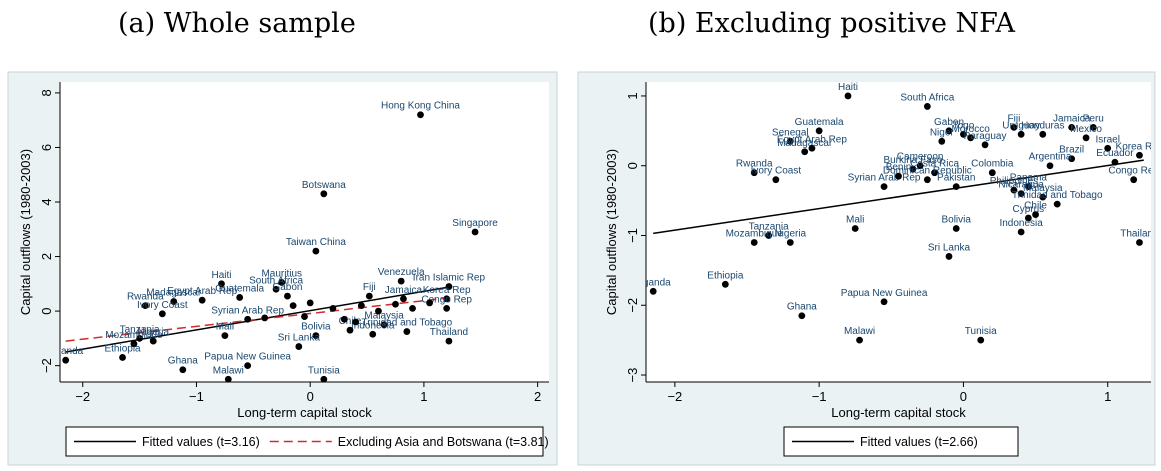  I want to click on chart-0-point-label: Ethiopia, so click(122, 348).